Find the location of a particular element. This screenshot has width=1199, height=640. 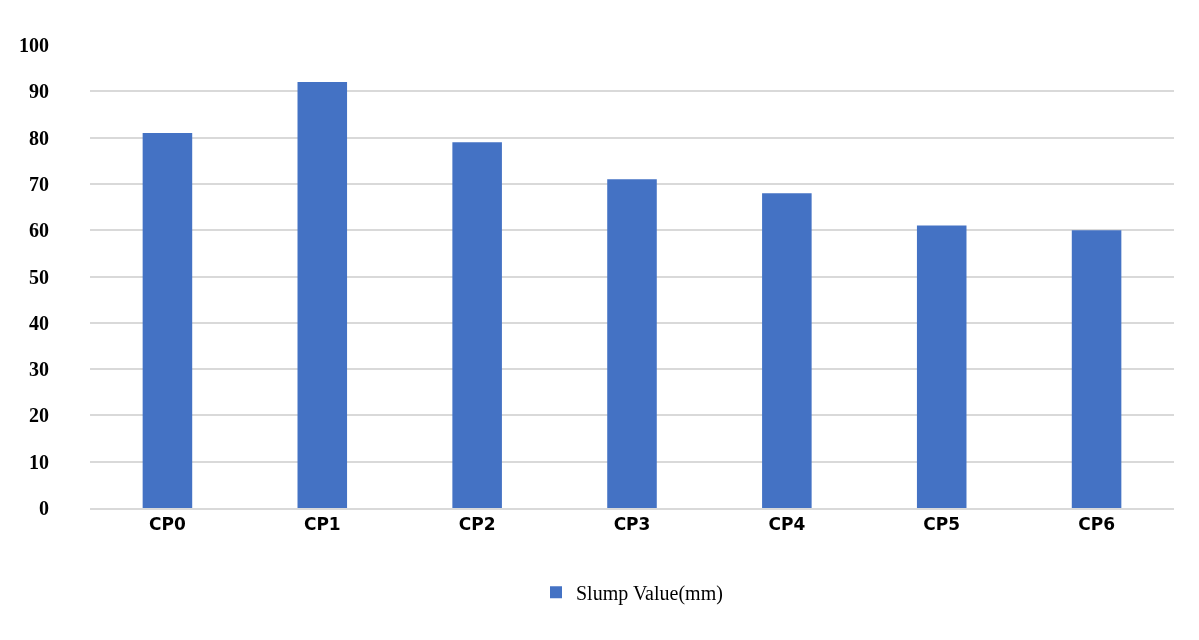

y-tick-label: 60 is located at coordinates (39, 230).